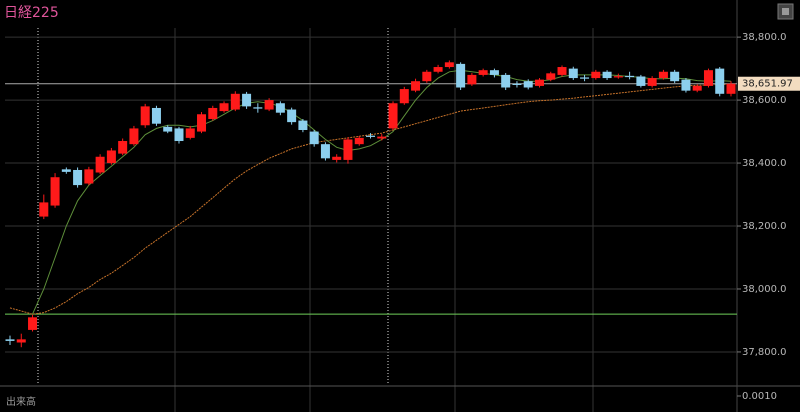 Image resolution: width=800 pixels, height=412 pixels. What do you see at coordinates (759, 396) in the screenshot?
I see `volume-tick-label: 0.0010` at bounding box center [759, 396].